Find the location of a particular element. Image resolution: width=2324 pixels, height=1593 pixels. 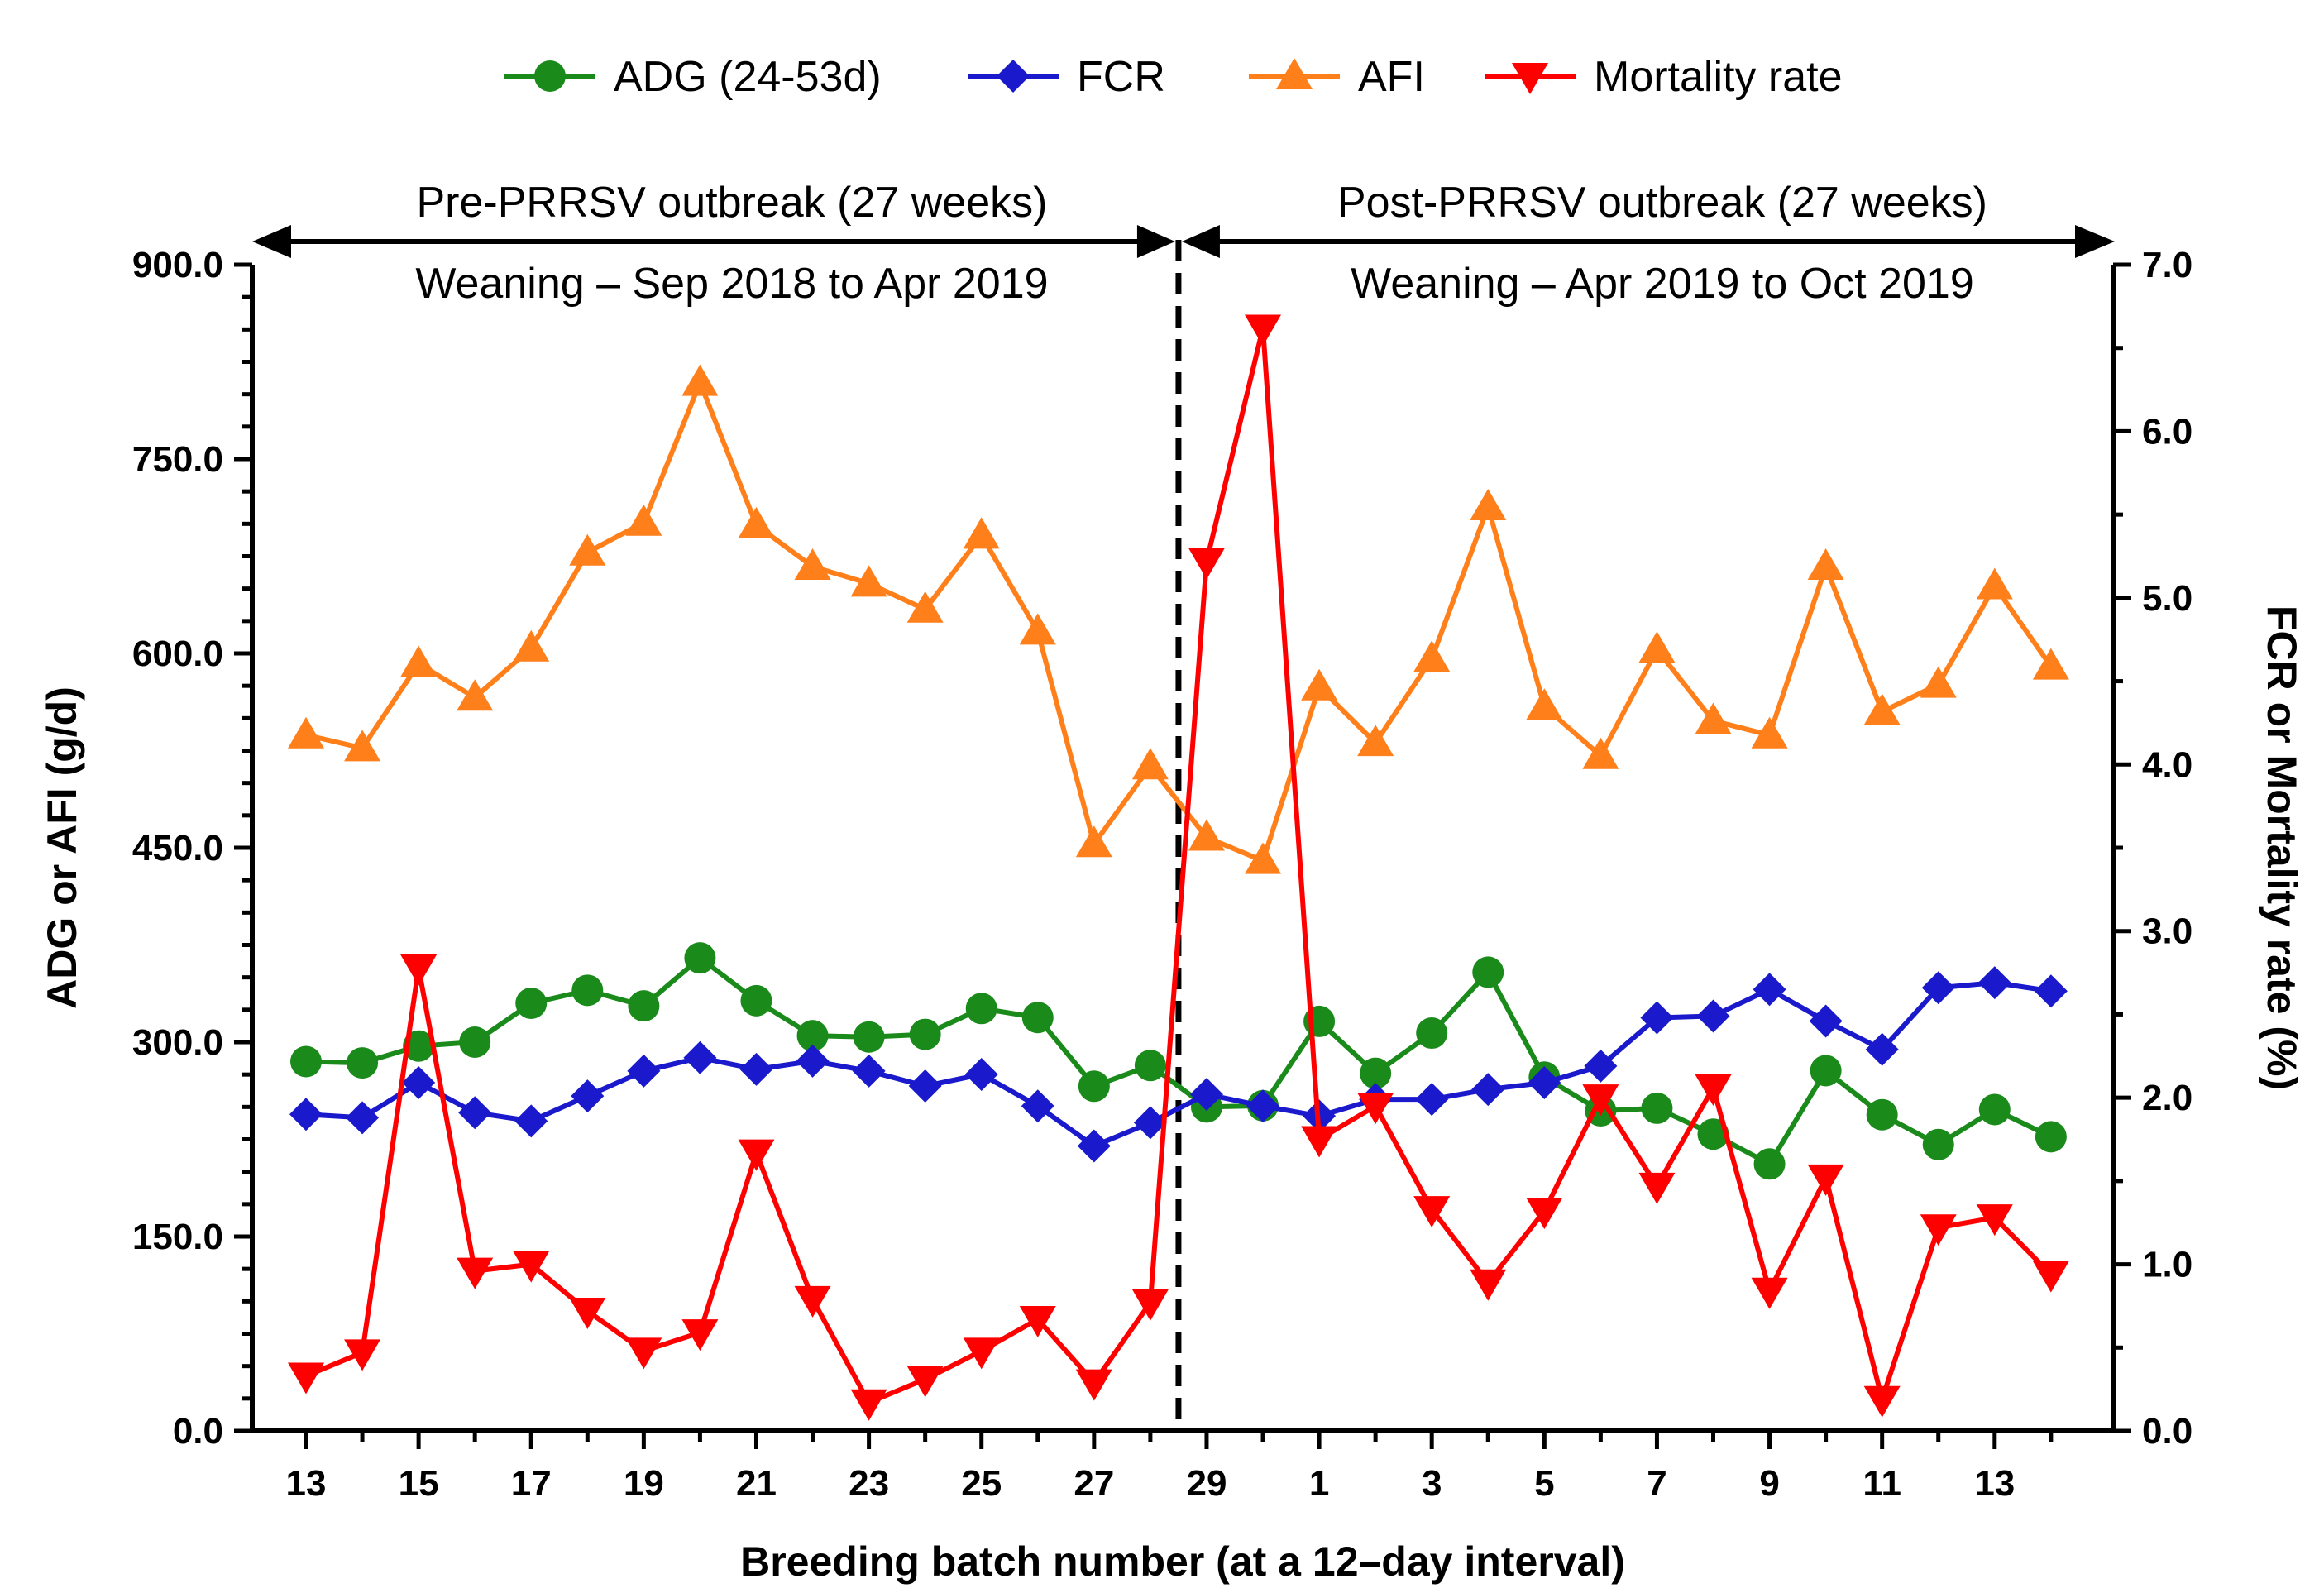

y-right-tick-label: 7.0 is located at coordinates (2167, 265).